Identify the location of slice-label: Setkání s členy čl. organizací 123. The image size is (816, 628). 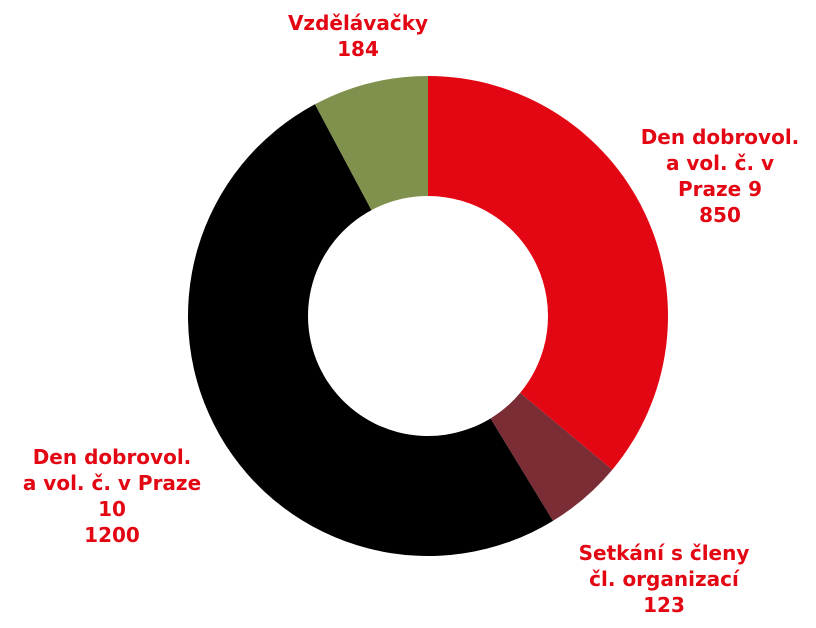
(664, 579).